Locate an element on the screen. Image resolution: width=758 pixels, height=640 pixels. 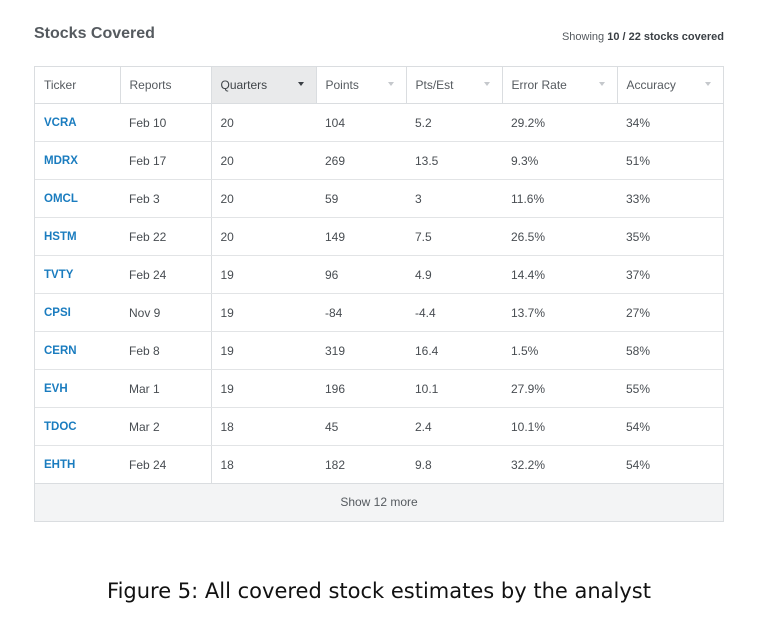
cell-points: 59 is located at coordinates (361, 198).